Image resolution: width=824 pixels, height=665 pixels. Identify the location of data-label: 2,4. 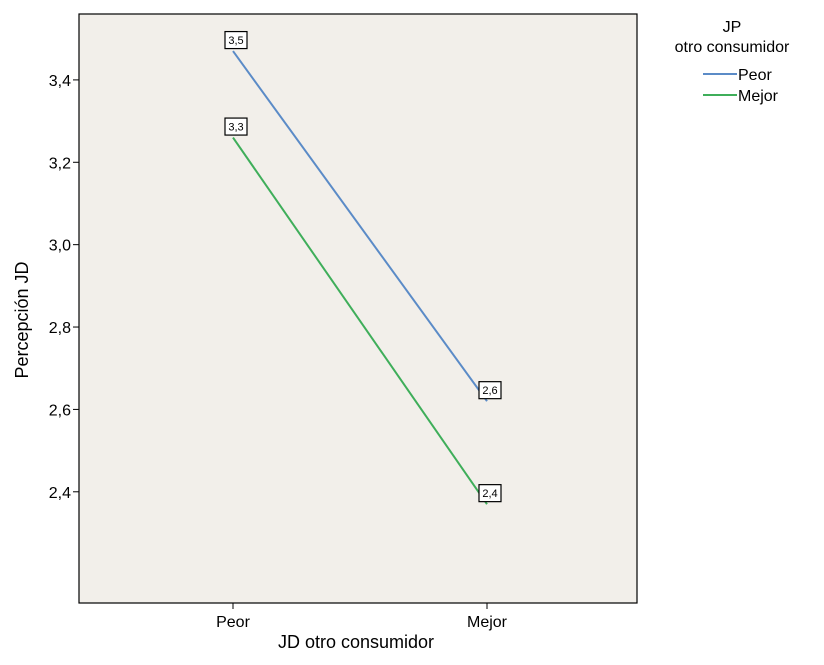
(489, 494).